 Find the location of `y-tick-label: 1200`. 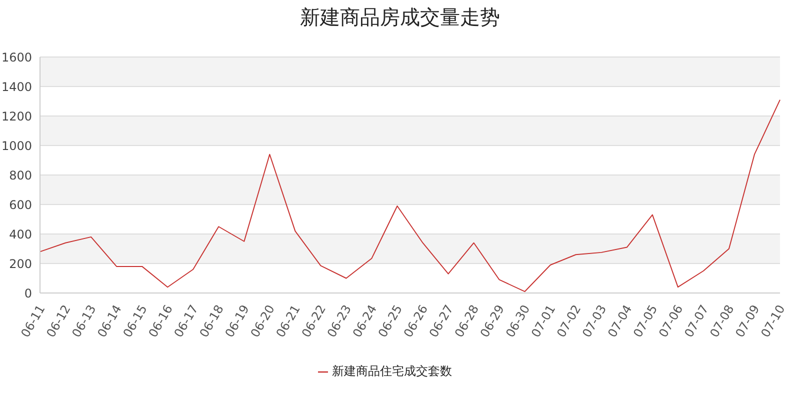

y-tick-label: 1200 is located at coordinates (16, 116).